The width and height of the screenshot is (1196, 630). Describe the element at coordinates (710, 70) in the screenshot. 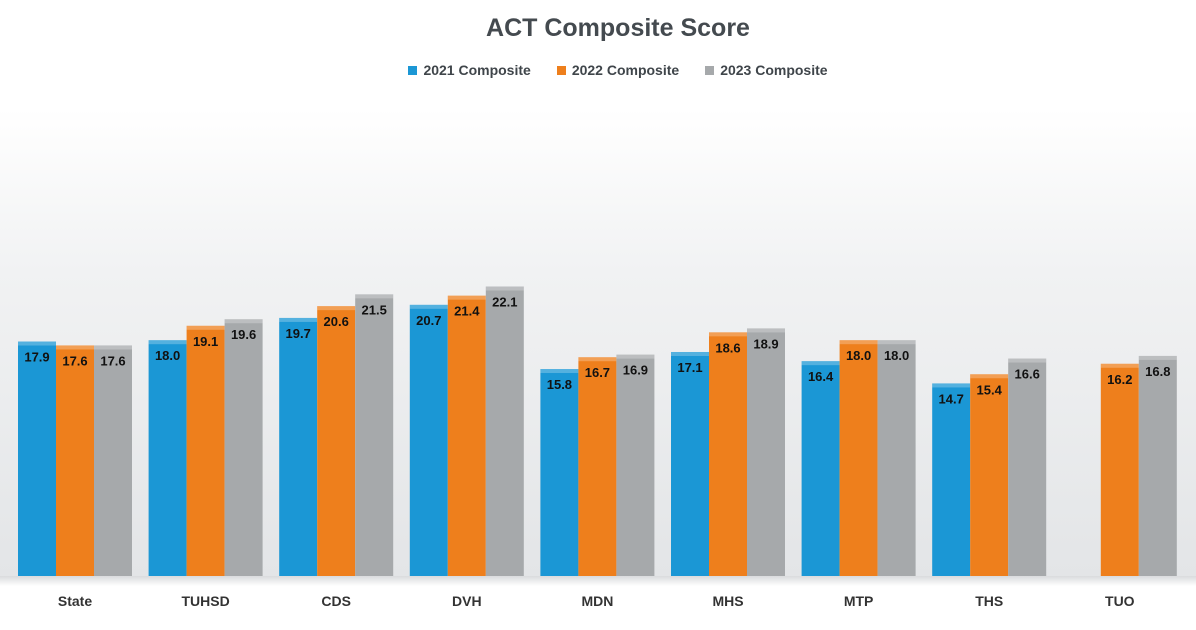

I see `legend-swatch-2023` at that location.